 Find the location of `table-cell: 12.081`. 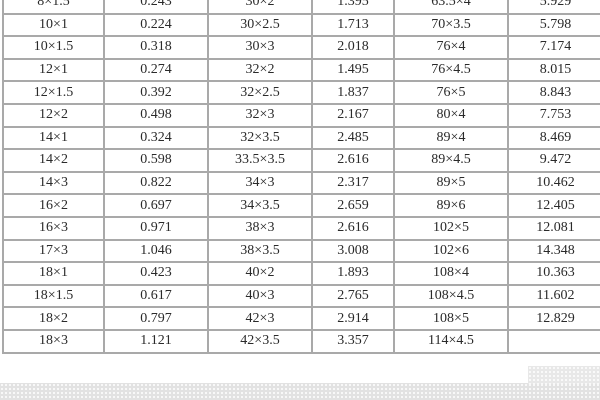

table-cell: 12.081 is located at coordinates (553, 228).